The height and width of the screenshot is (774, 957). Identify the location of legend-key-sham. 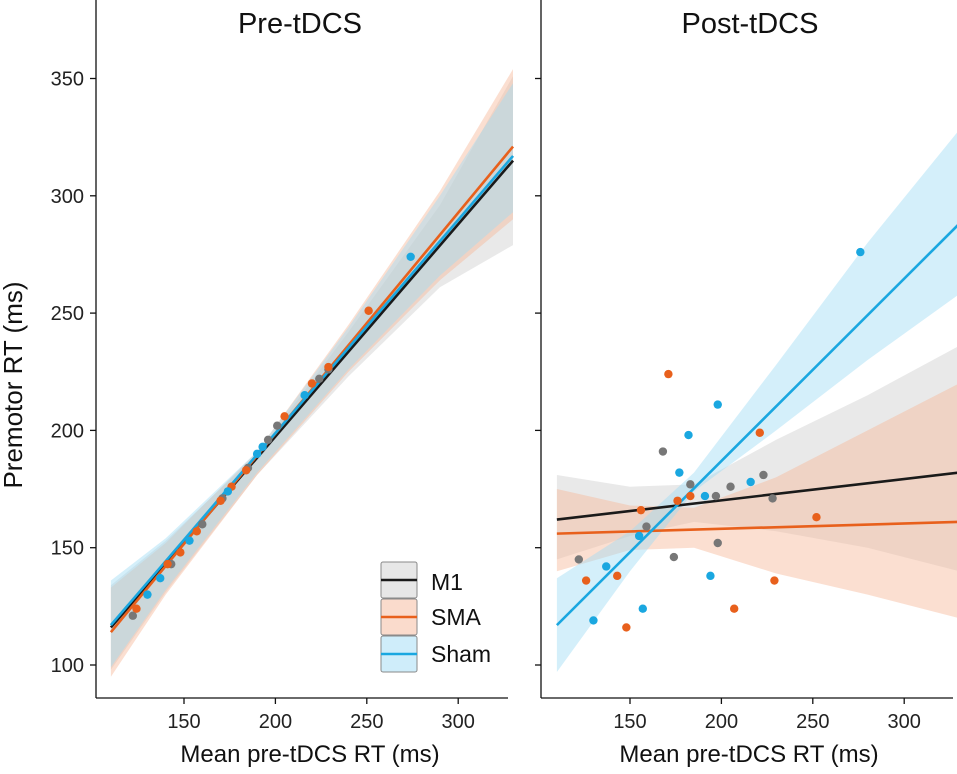
(399, 654).